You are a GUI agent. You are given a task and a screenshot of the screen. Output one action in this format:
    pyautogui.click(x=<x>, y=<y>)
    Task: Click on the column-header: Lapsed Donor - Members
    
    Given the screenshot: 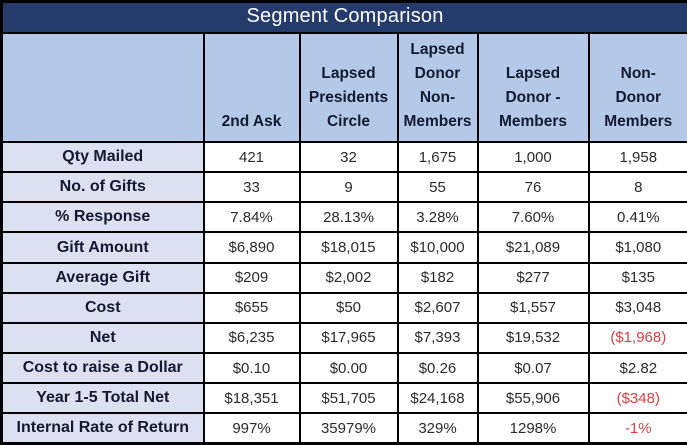 What is the action you would take?
    pyautogui.click(x=533, y=87)
    